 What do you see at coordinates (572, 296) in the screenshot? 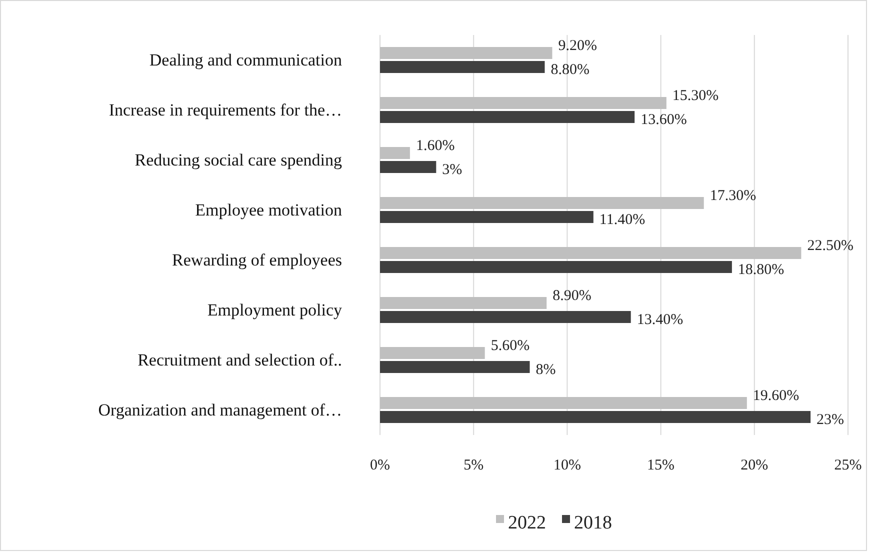
I see `data-label: 8.90%` at bounding box center [572, 296].